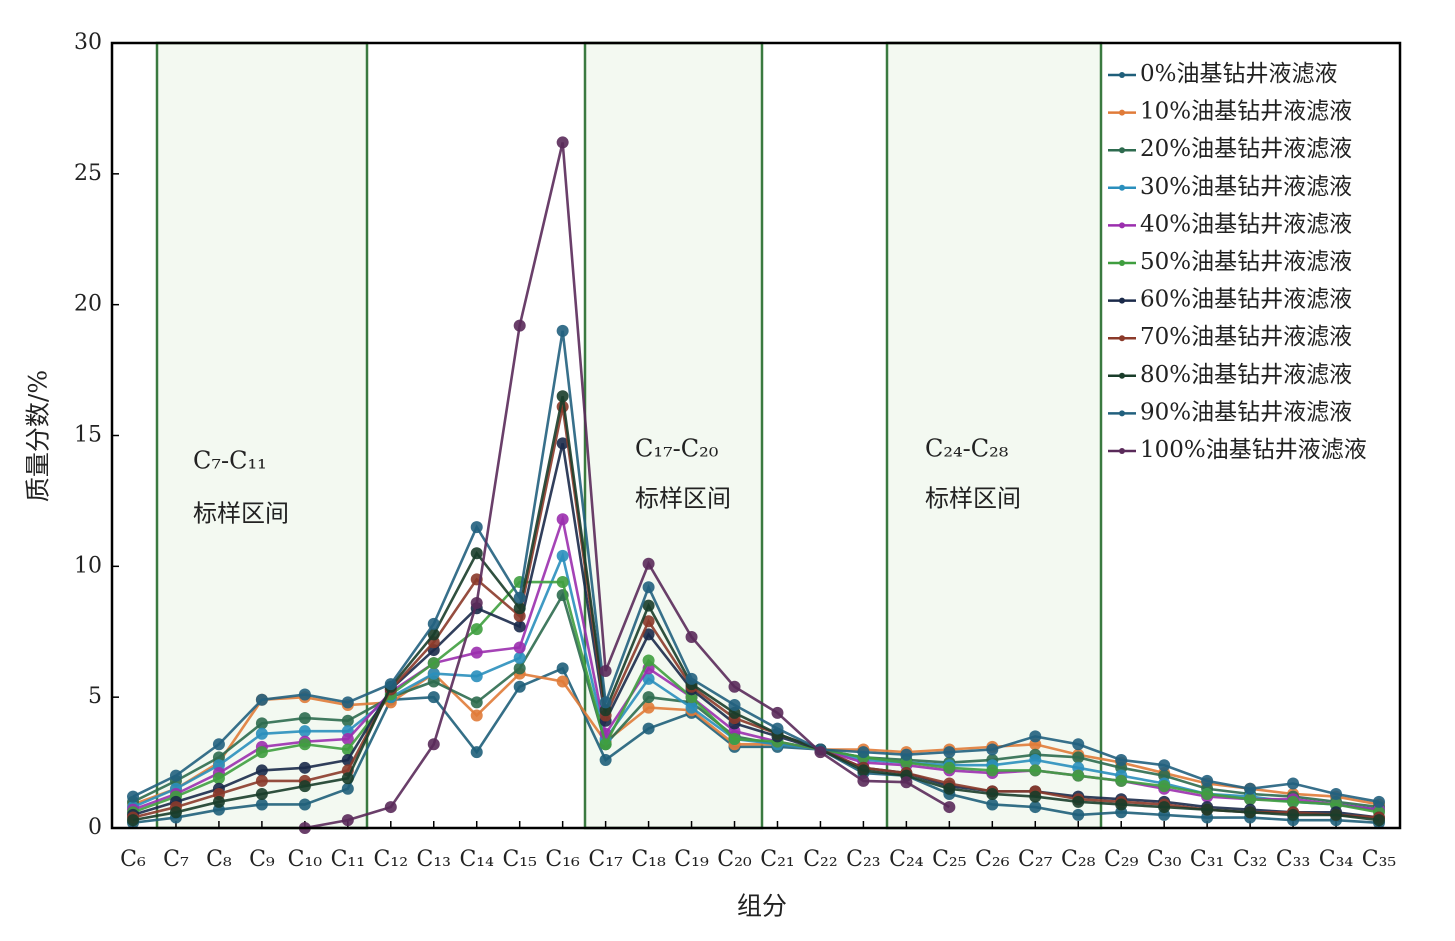  What do you see at coordinates (88, 304) in the screenshot?
I see `y-tick-label: 20` at bounding box center [88, 304].